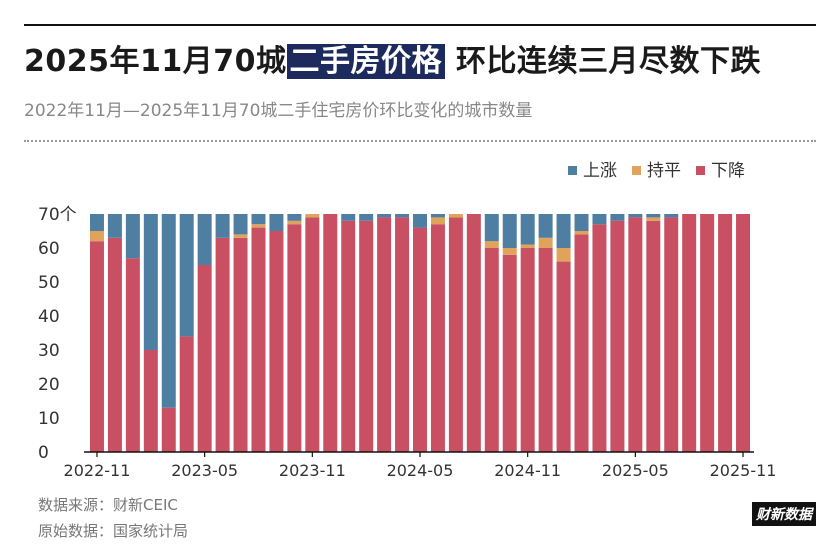  I want to click on top-rule, so click(420, 25).